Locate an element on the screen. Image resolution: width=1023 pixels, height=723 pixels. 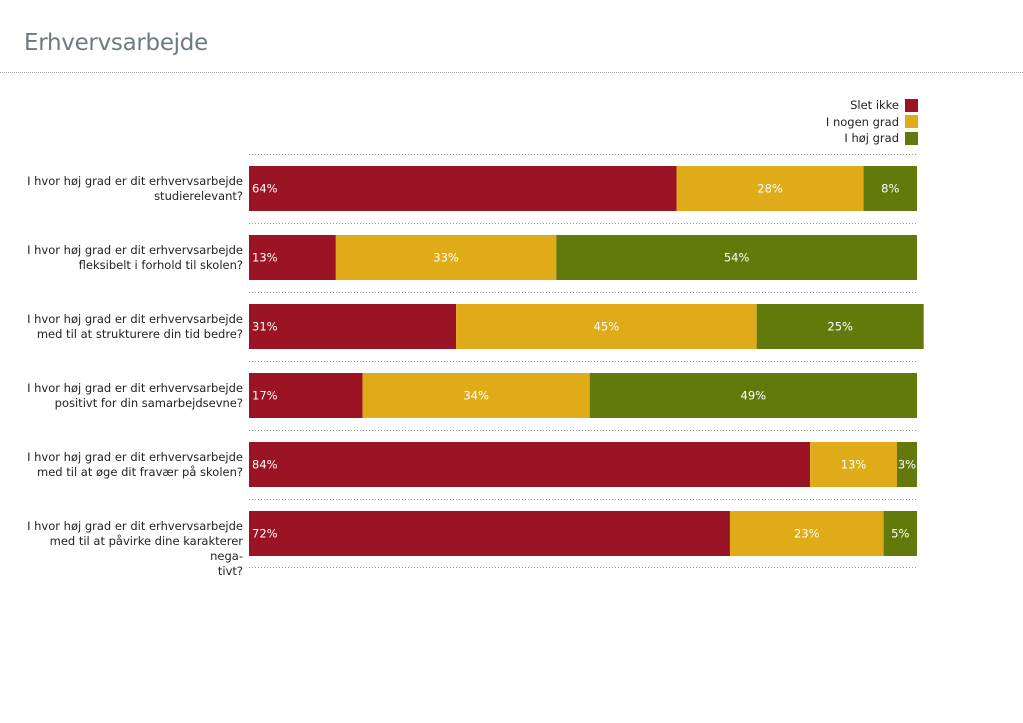
data-label: 31% is located at coordinates (265, 327).